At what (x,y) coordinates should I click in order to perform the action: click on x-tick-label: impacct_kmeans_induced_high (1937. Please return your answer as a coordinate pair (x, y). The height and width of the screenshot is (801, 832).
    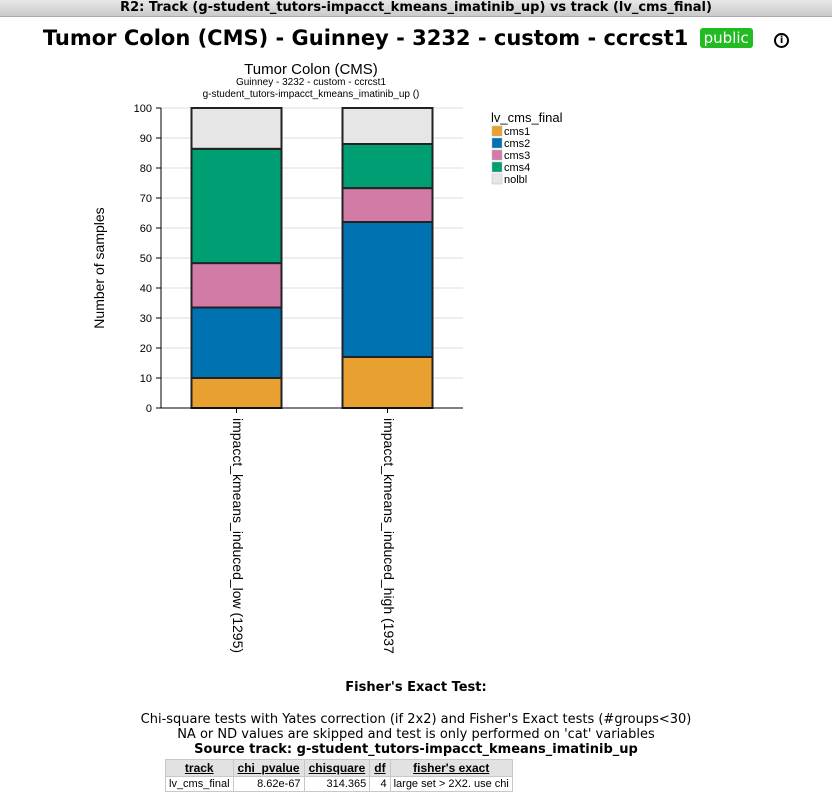
    Looking at the image, I should click on (389, 536).